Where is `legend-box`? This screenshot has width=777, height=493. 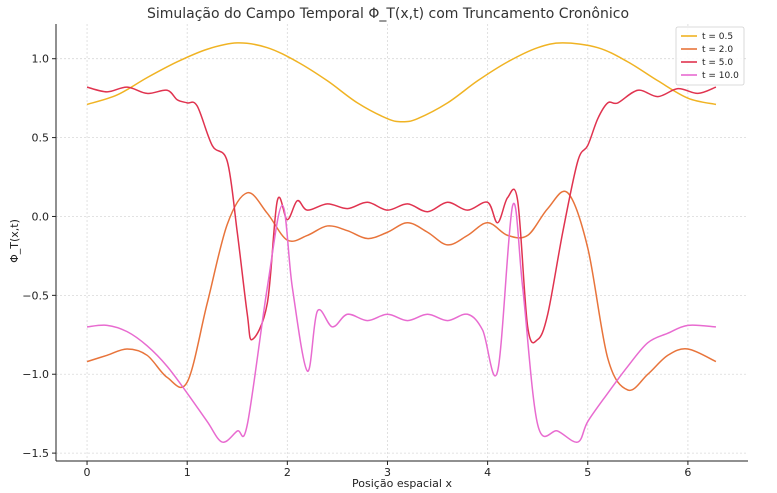
legend-box is located at coordinates (710, 56).